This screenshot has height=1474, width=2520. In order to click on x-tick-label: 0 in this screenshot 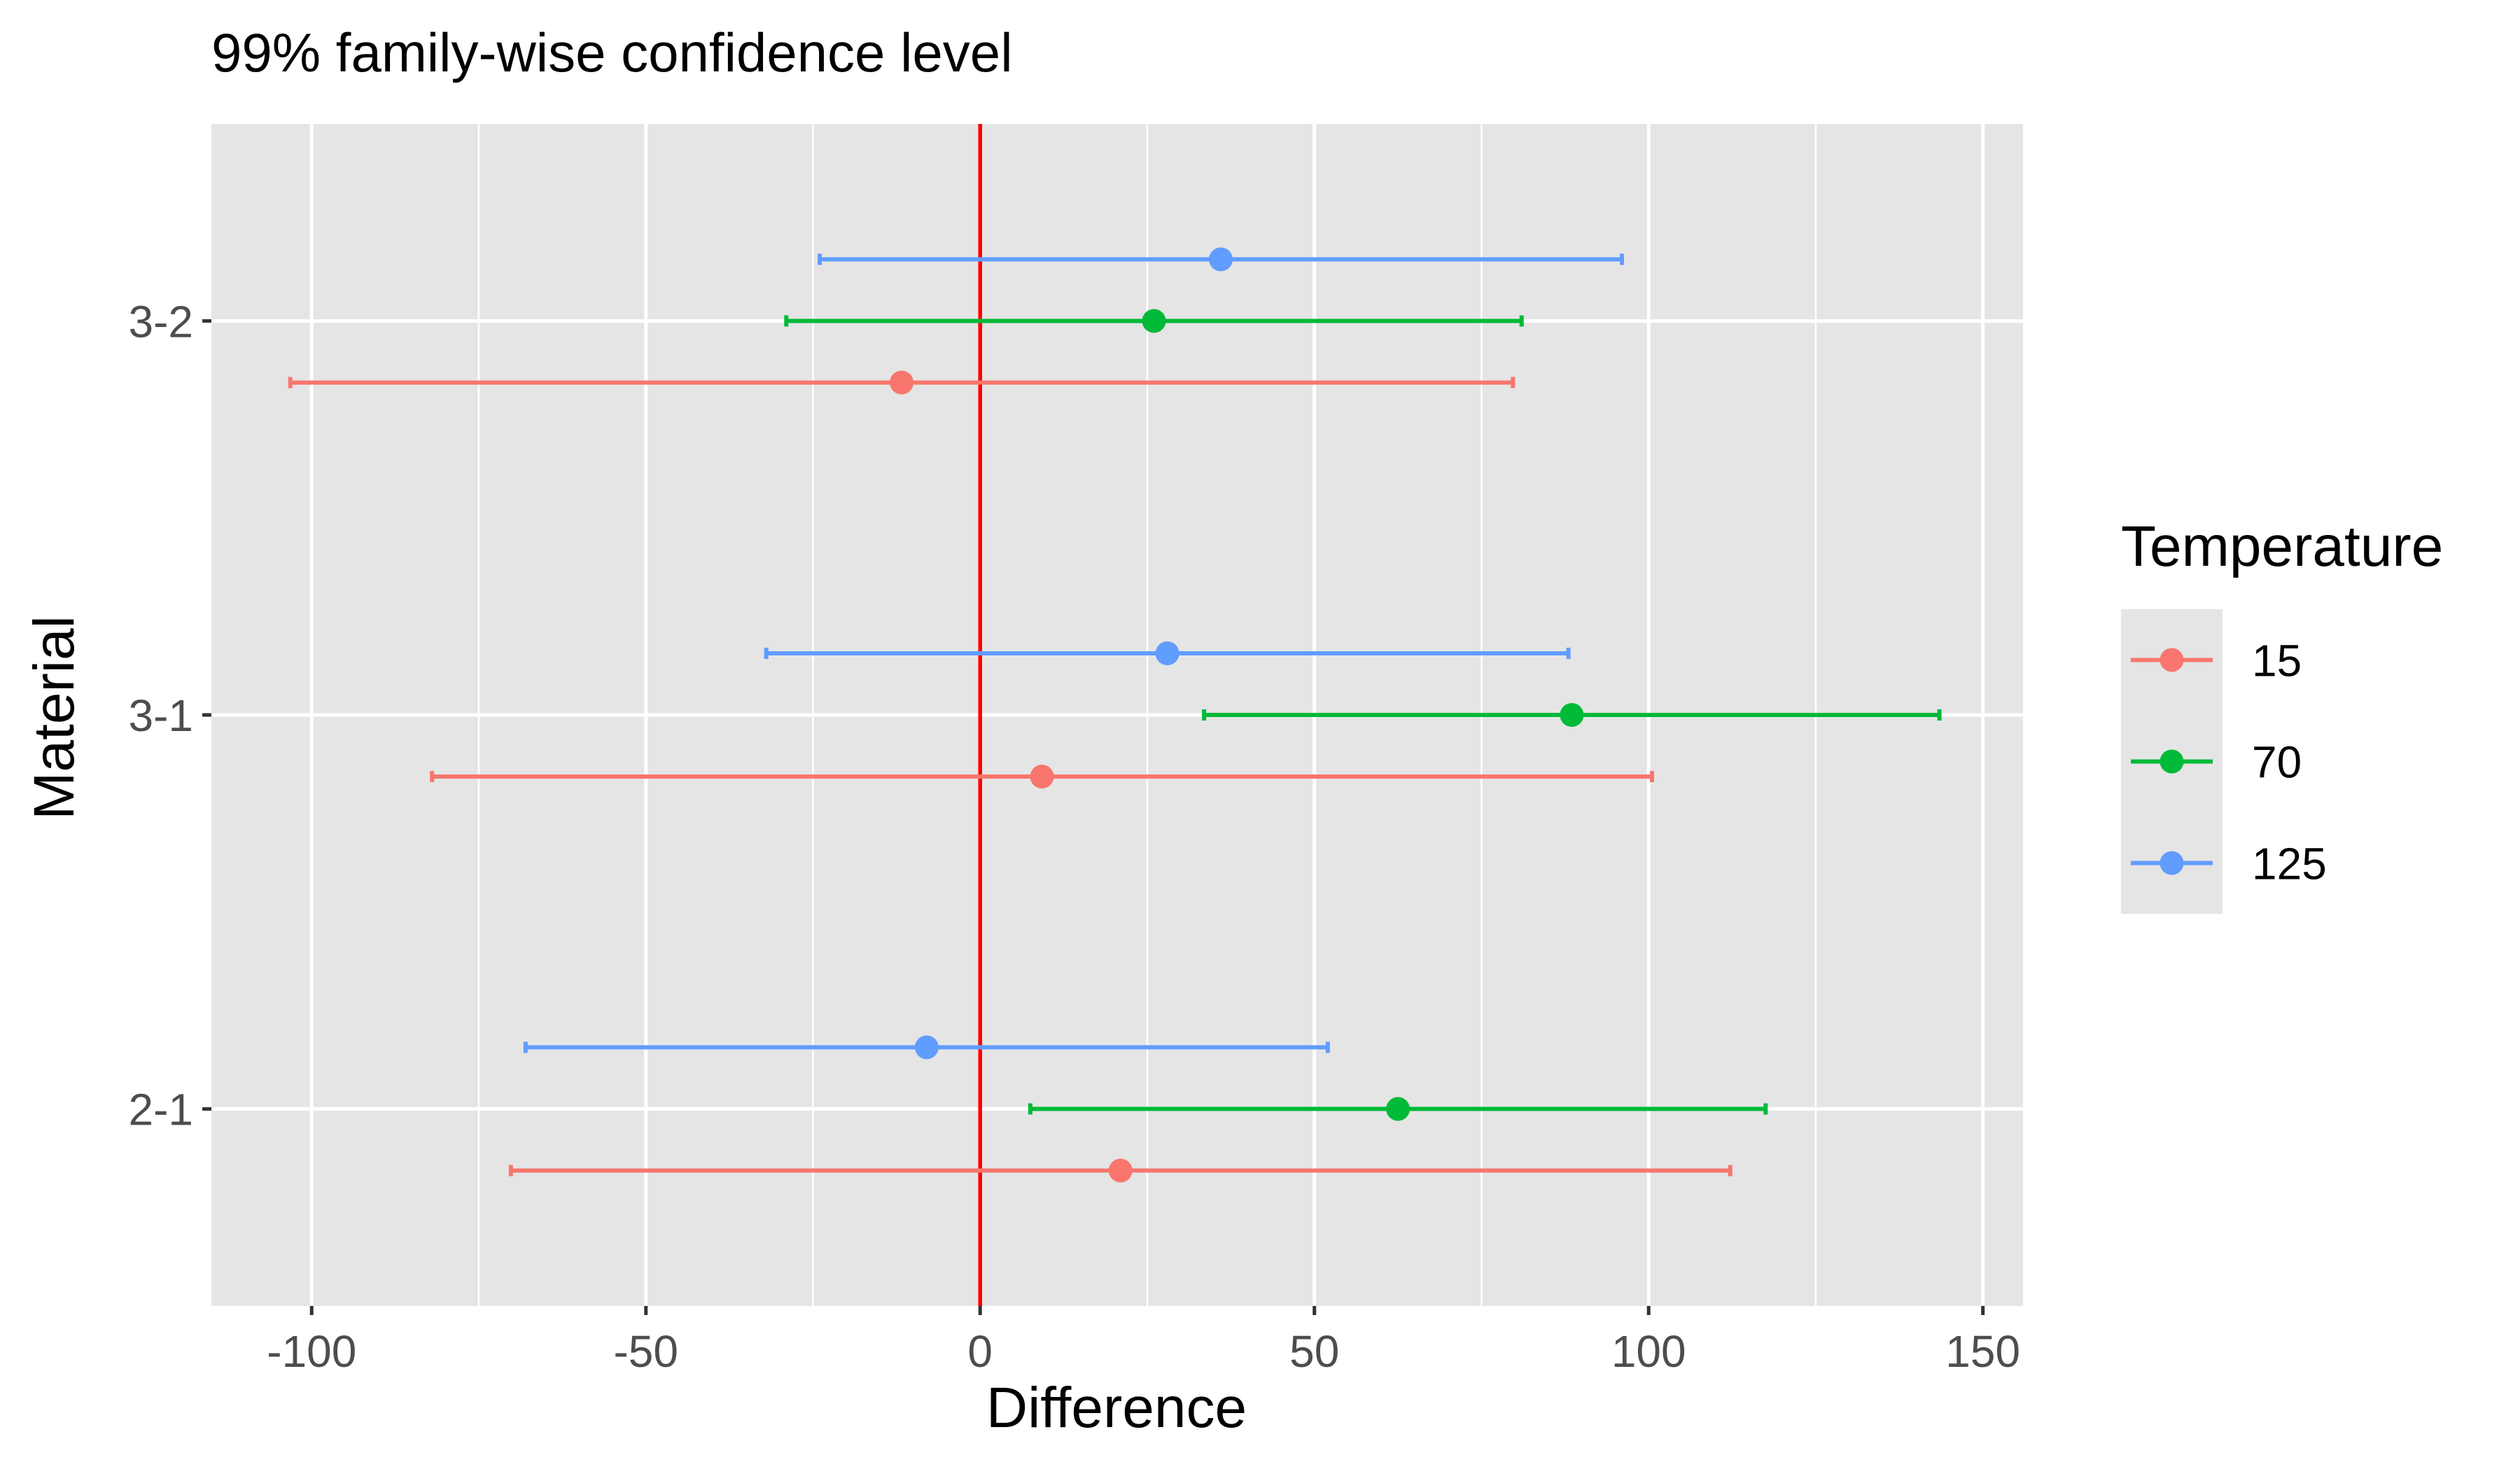, I will do `click(980, 1351)`.